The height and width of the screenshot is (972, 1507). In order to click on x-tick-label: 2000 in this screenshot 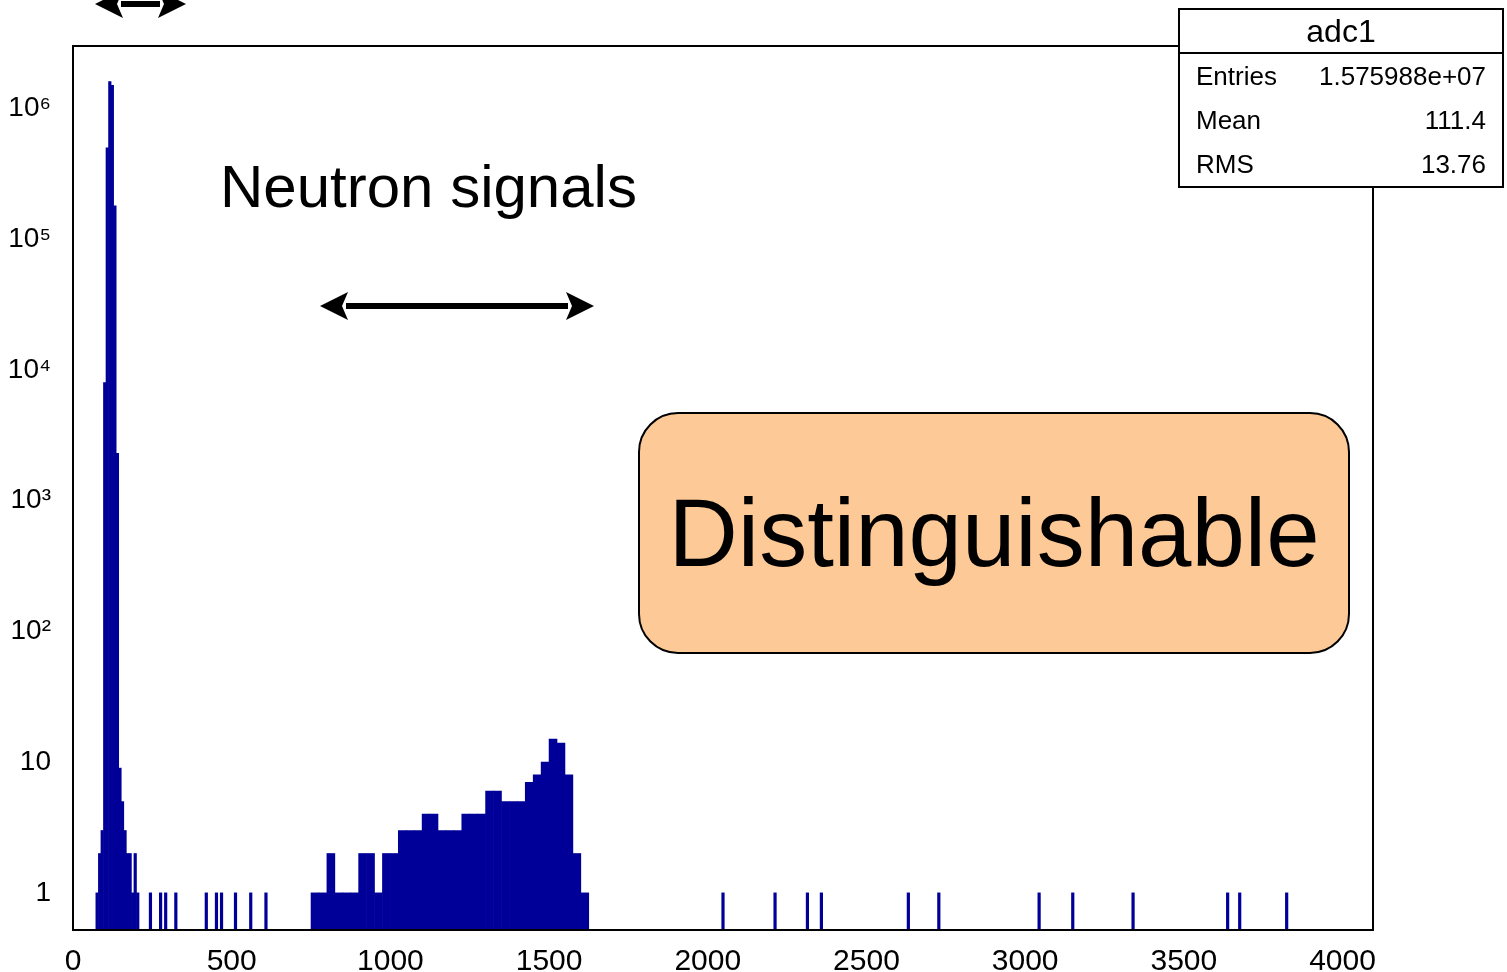, I will do `click(708, 957)`.